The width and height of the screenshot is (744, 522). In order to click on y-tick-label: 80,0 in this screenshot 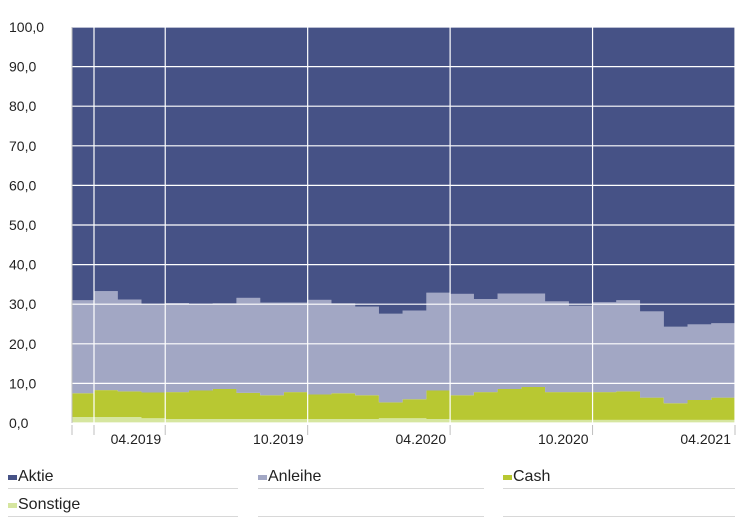, I will do `click(22, 106)`.